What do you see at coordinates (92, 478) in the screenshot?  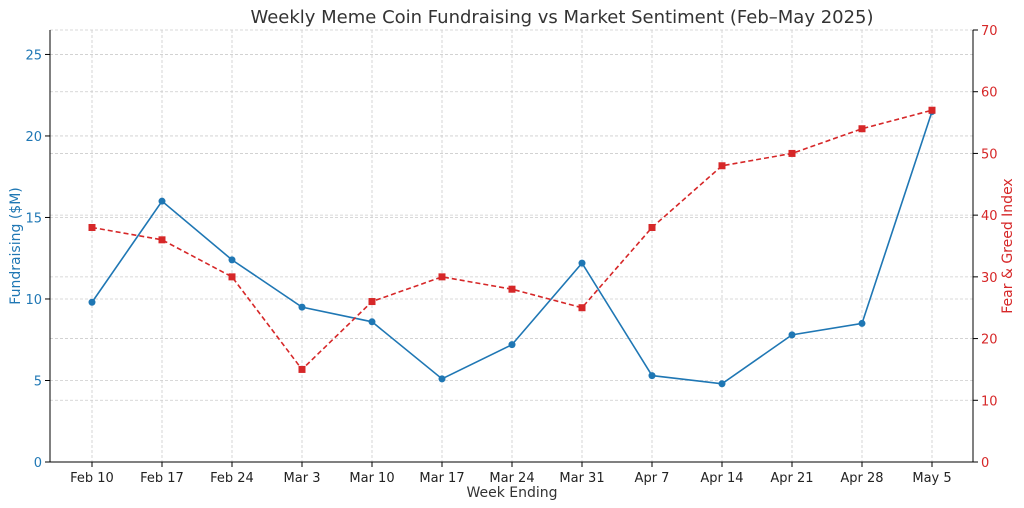 I see `x-tick-label: Feb 10` at bounding box center [92, 478].